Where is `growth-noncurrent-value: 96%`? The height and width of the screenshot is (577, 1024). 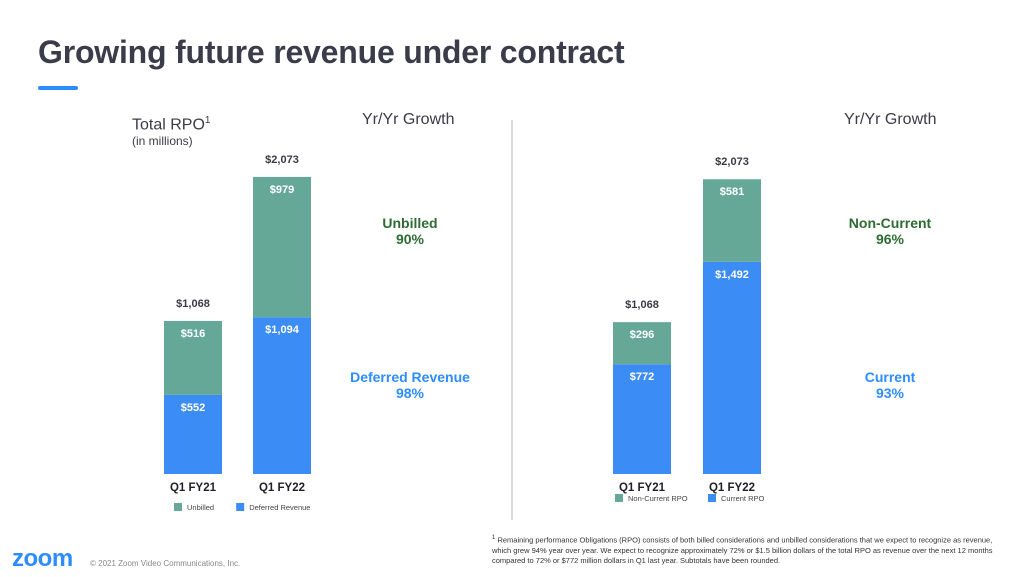
growth-noncurrent-value: 96% is located at coordinates (890, 239).